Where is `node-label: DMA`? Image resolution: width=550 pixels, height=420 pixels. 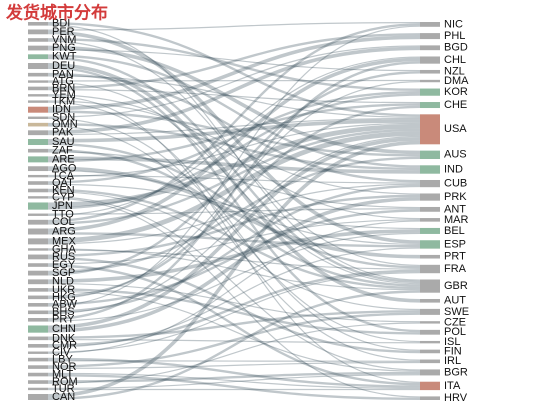 node-label: DMA is located at coordinates (456, 81).